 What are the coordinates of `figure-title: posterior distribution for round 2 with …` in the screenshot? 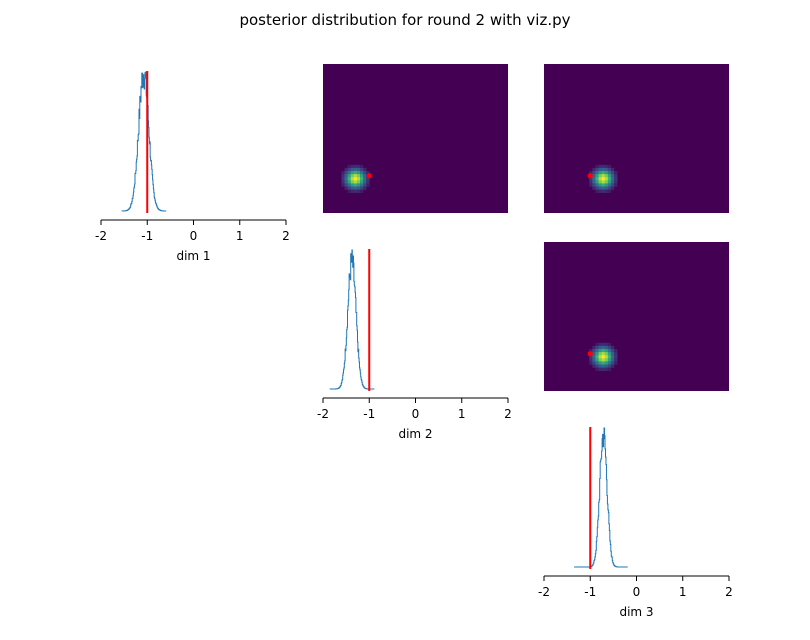 It's located at (404, 20).